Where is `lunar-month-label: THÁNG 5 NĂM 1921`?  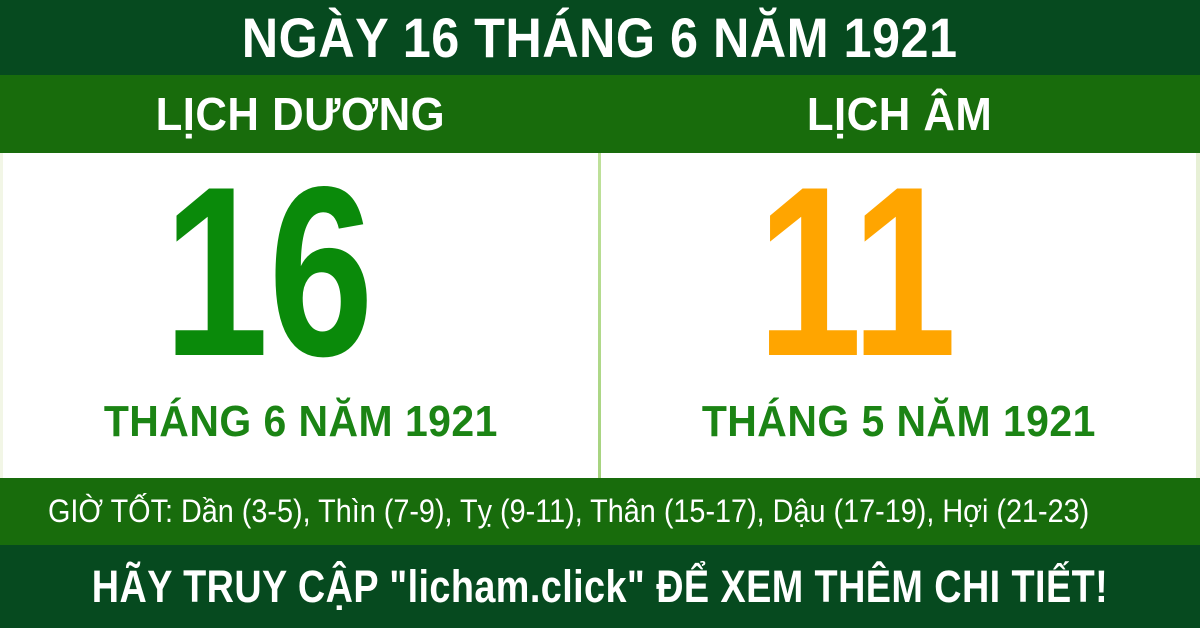 lunar-month-label: THÁNG 5 NĂM 1921 is located at coordinates (898, 421).